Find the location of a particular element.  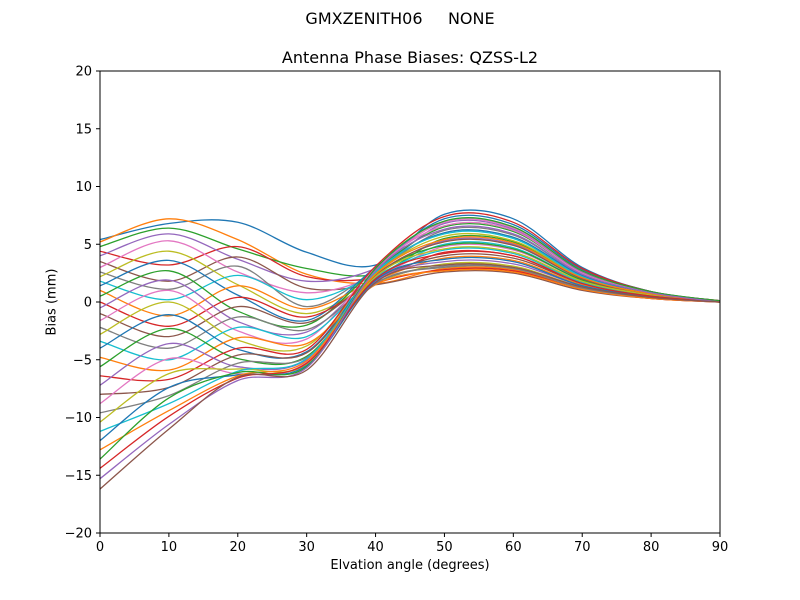

x-tick-label: 40 is located at coordinates (375, 547).